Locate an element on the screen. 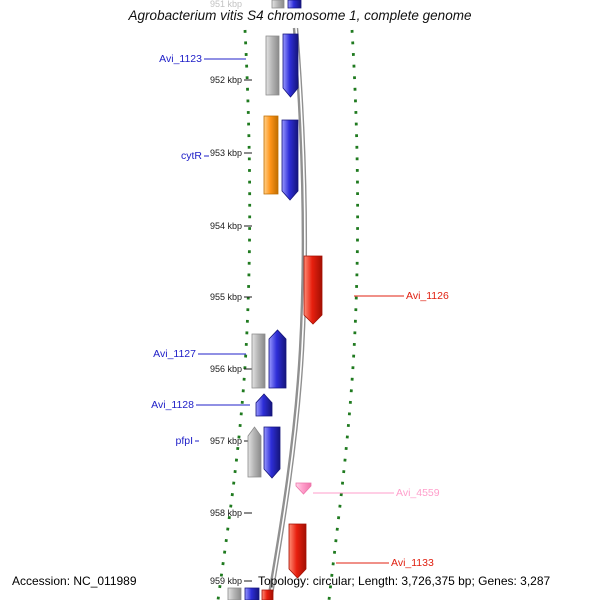 The image size is (600, 600). gene-label-Avi_4559: Avi_4559 is located at coordinates (418, 493).